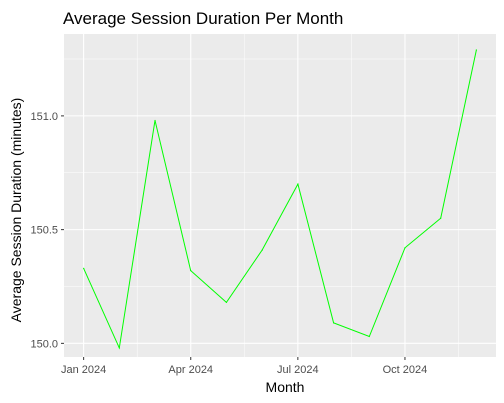  What do you see at coordinates (405, 370) in the screenshot?
I see `x-tick-label: Oct 2024` at bounding box center [405, 370].